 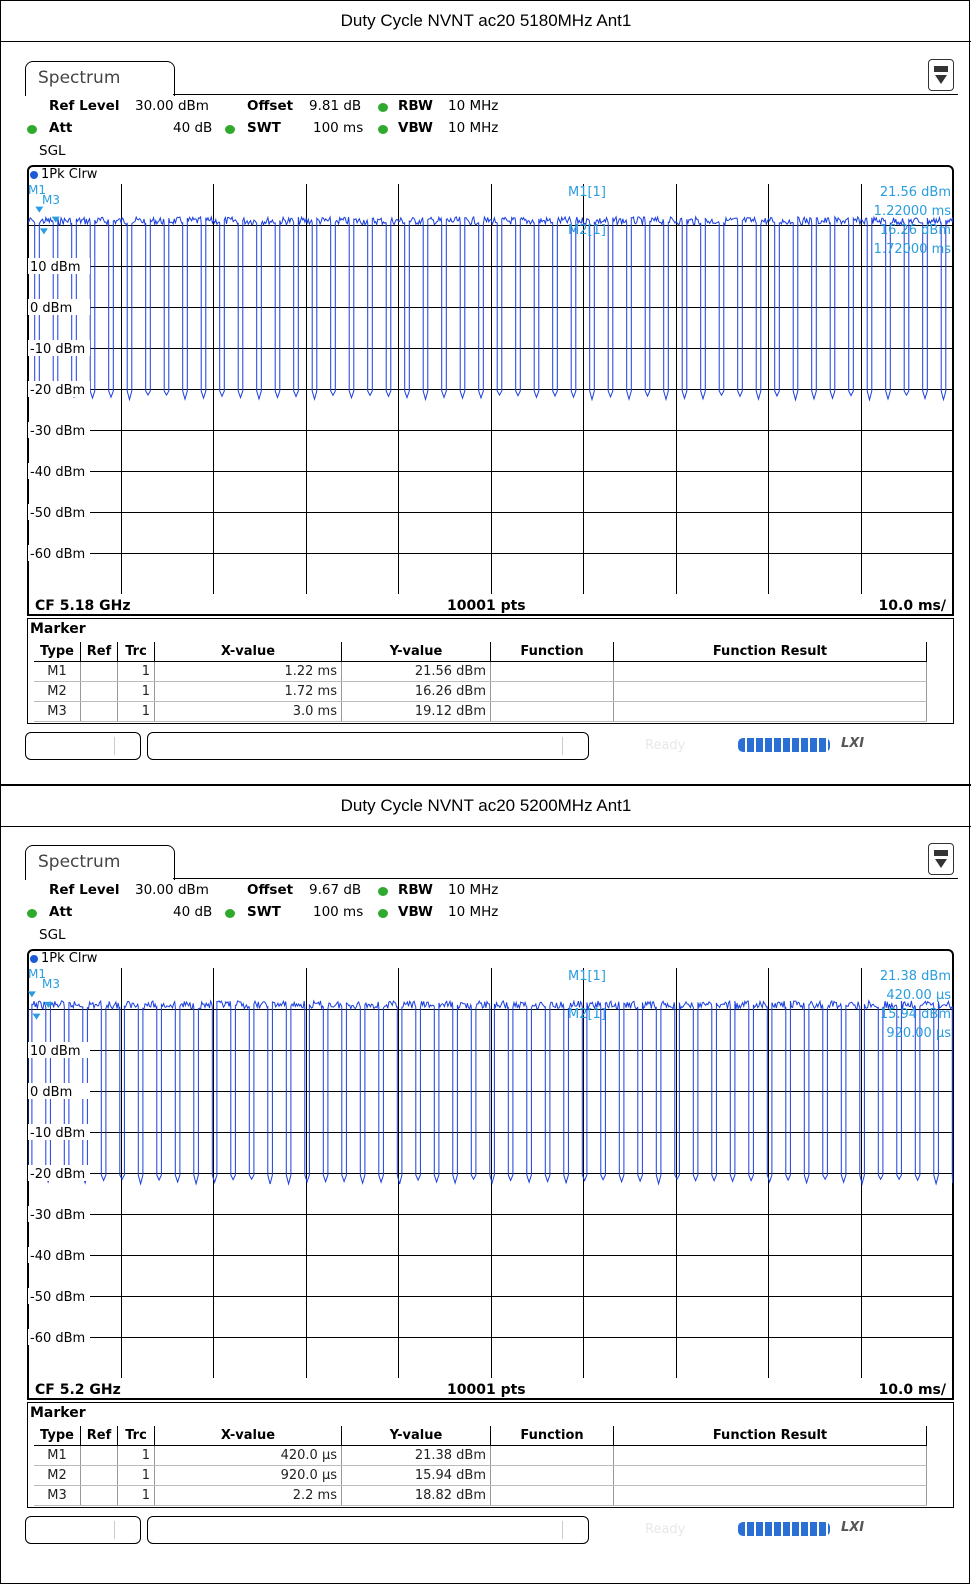 I want to click on y-tick-label: -30 dBm, so click(x=57, y=431).